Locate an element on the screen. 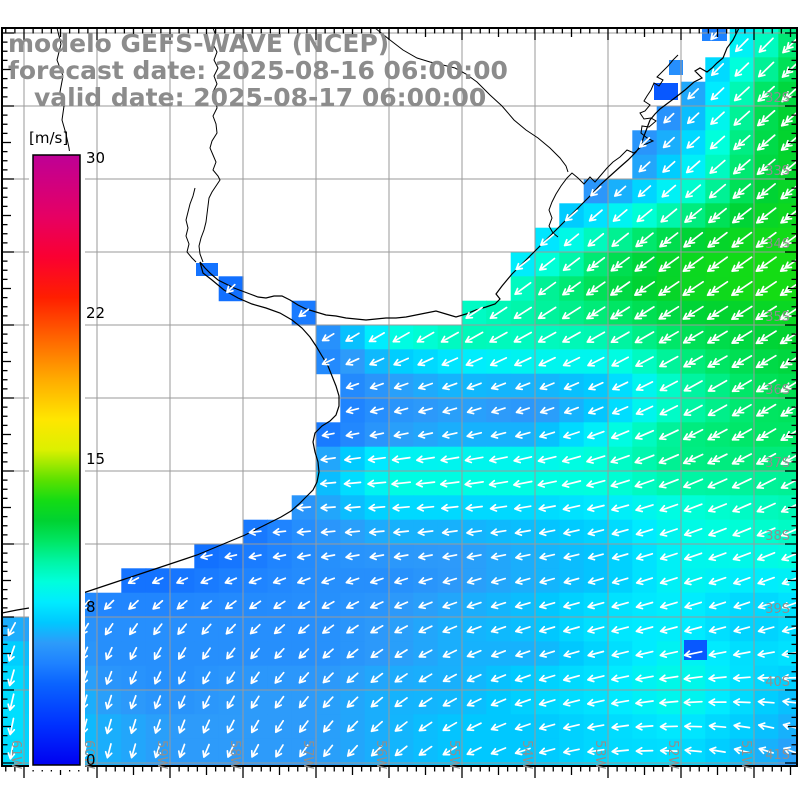 This screenshot has width=800, height=800. forecast-date: forecast date: 2025-08-16 06:00:00 is located at coordinates (258, 70).